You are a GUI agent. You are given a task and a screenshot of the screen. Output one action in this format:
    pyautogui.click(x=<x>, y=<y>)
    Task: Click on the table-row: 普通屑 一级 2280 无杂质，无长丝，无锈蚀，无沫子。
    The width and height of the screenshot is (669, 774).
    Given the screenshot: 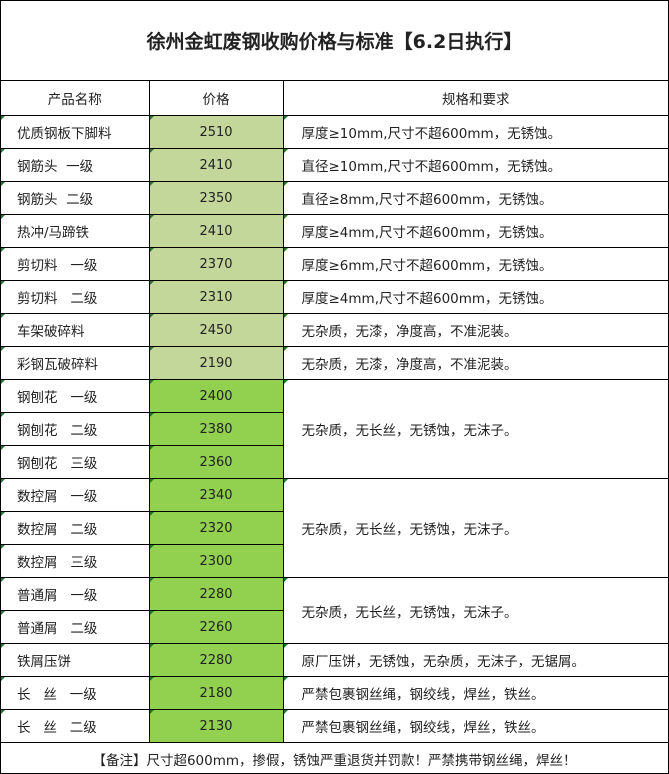 What is the action you would take?
    pyautogui.click(x=334, y=610)
    